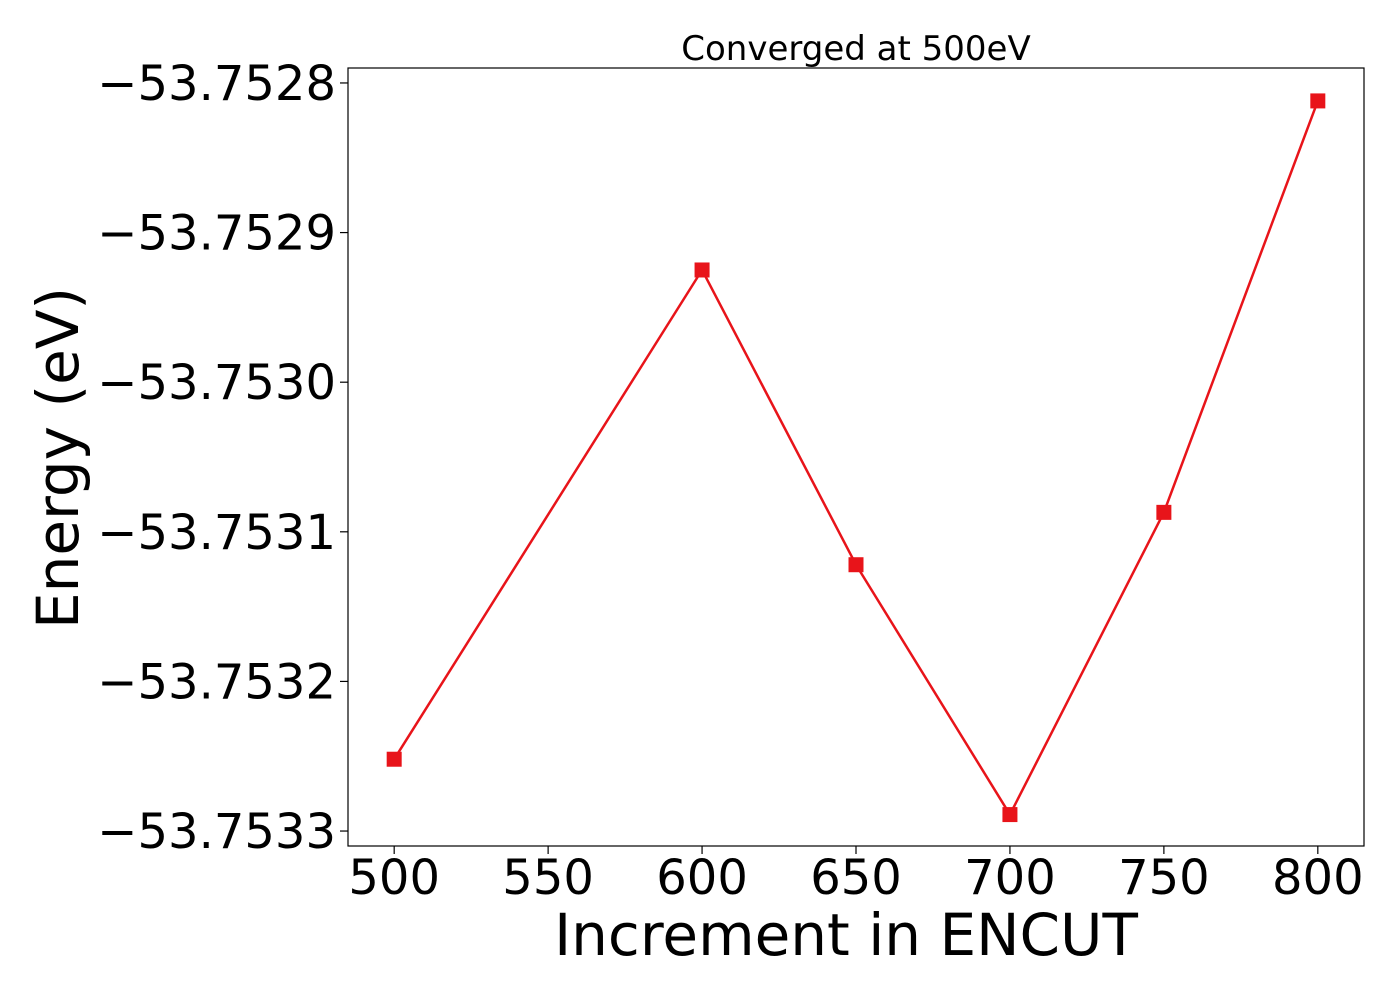  Describe the element at coordinates (216, 84) in the screenshot. I see `y-tick-label: −53.7528` at that location.